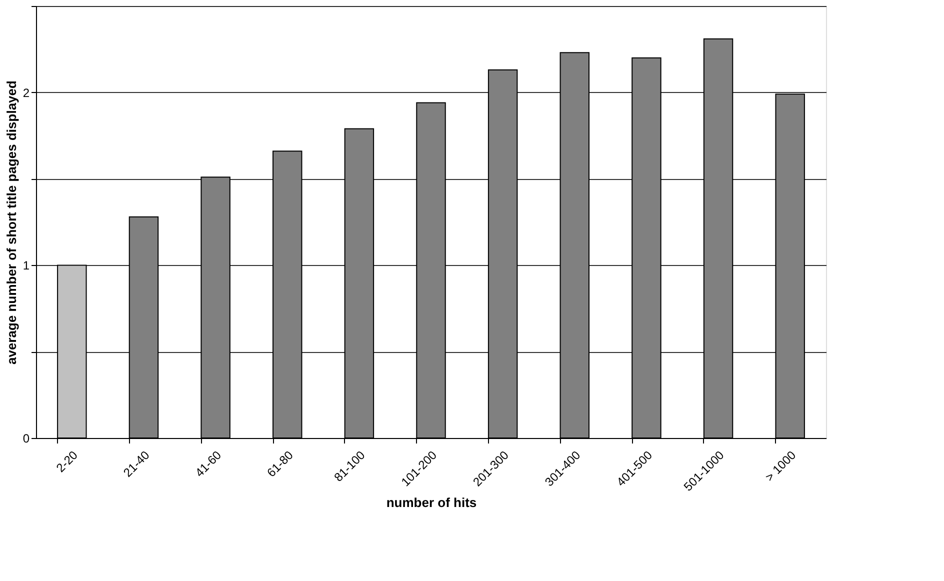 This screenshot has height=581, width=944. Describe the element at coordinates (26, 265) in the screenshot. I see `y-tick-label: 1` at that location.